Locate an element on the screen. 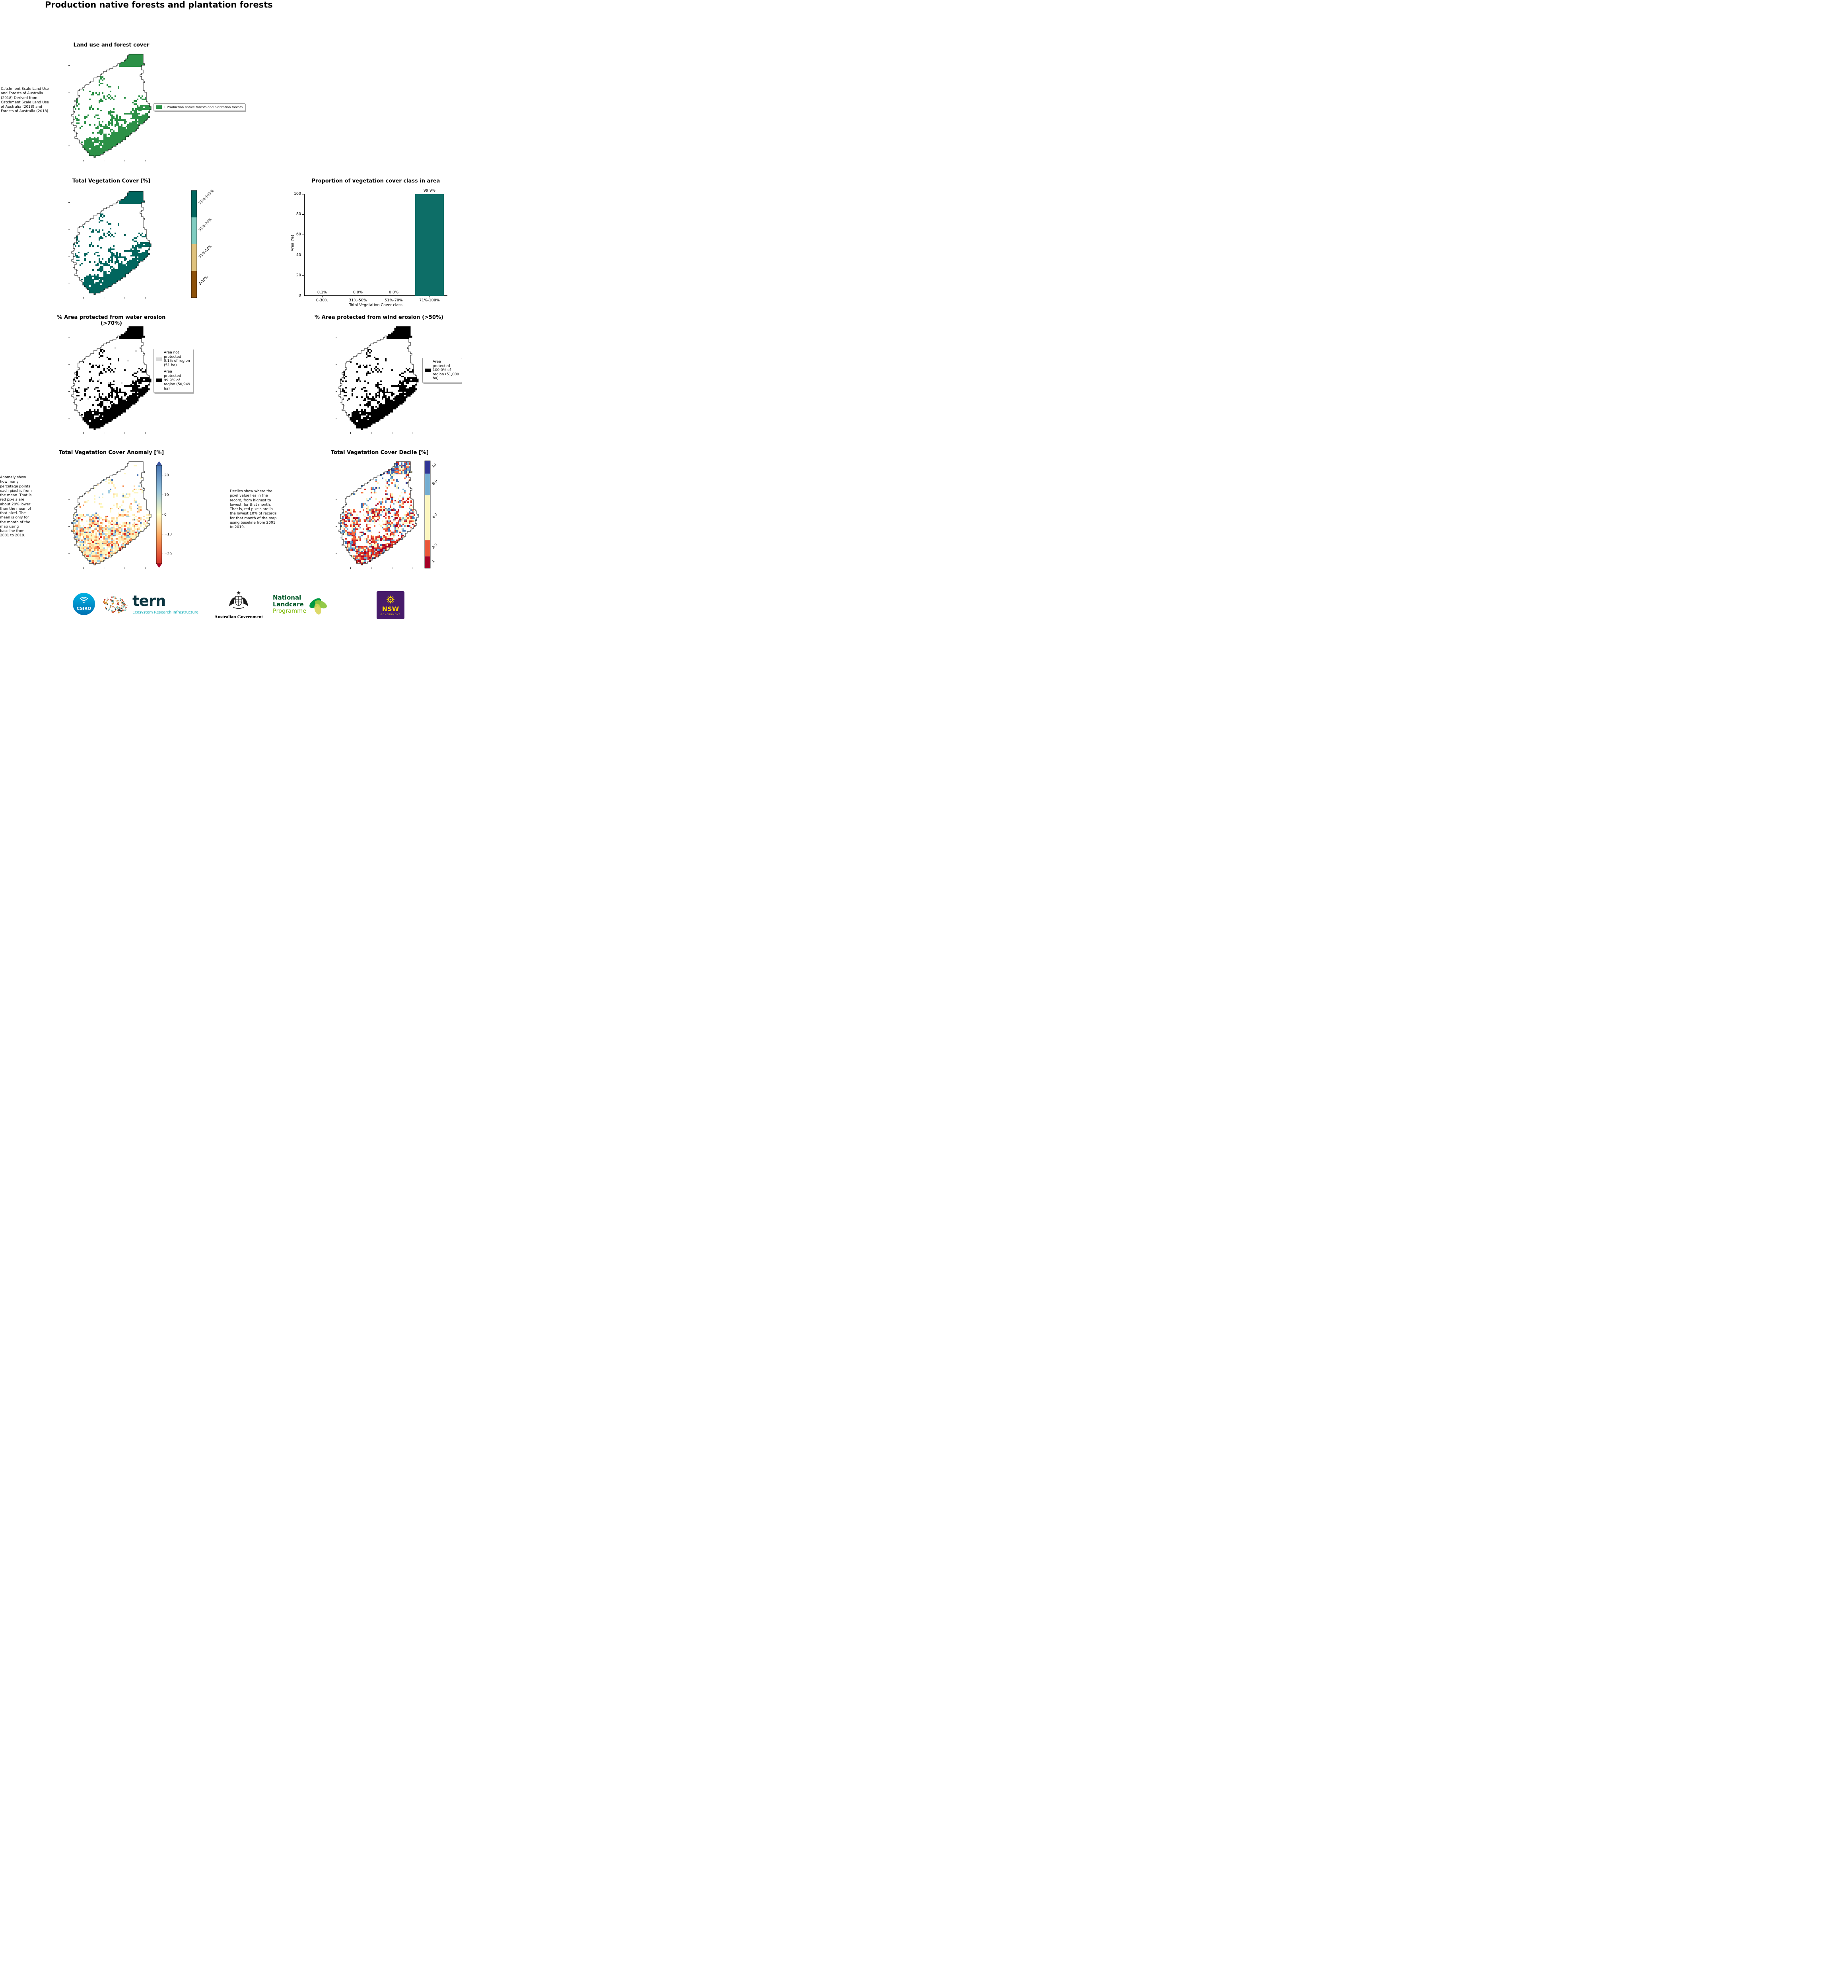 The width and height of the screenshot is (1848, 1988). tvc-map is located at coordinates (111, 245).